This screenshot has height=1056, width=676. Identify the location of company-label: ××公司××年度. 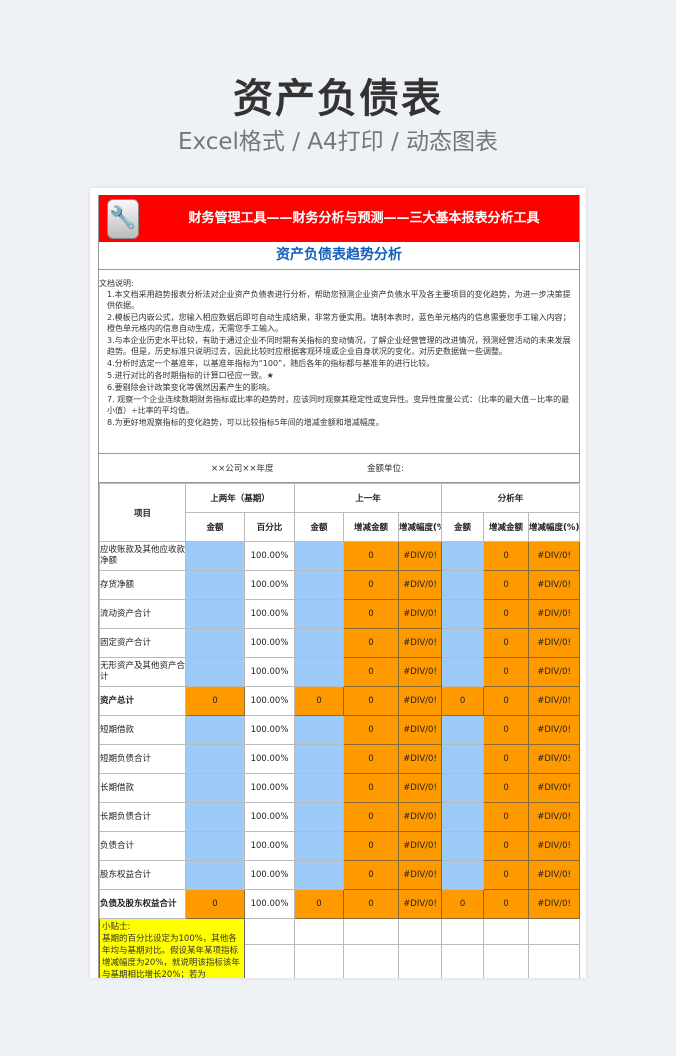
(242, 469).